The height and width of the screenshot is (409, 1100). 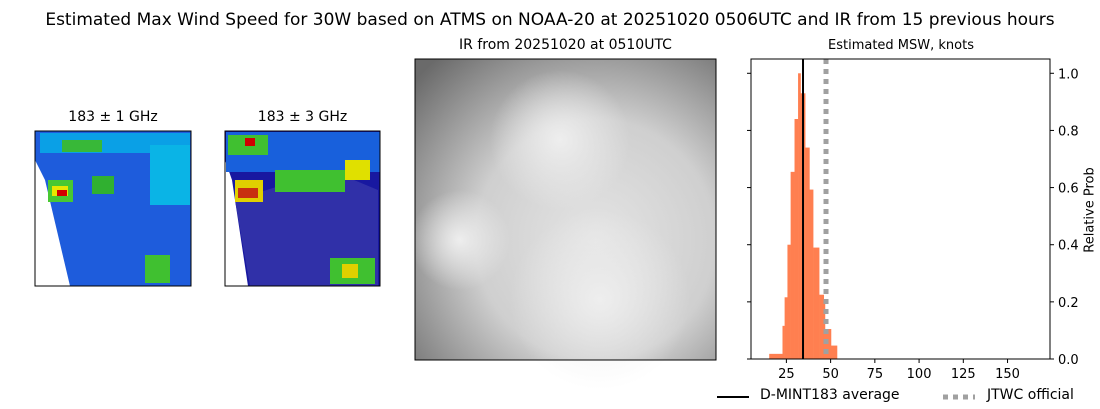 I want to click on y-tick-label: 0.6, so click(x=1068, y=189).